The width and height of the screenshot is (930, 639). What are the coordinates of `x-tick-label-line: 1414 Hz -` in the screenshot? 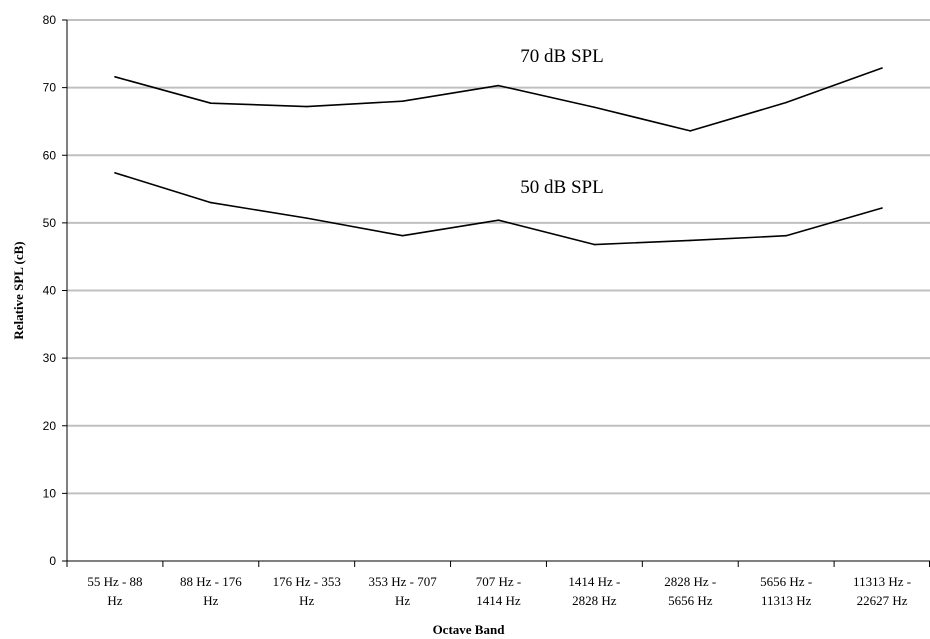 It's located at (594, 581).